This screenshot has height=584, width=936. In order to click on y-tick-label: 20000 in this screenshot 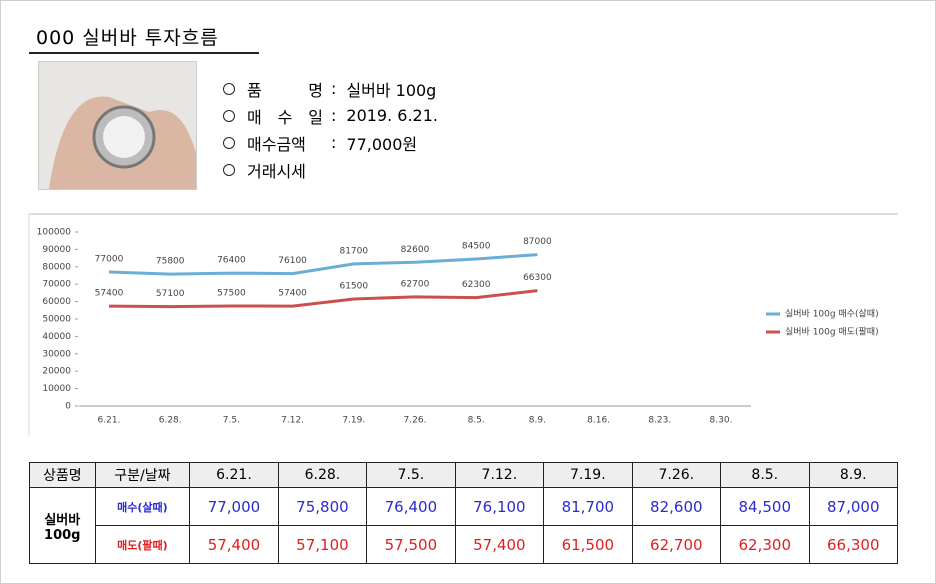, I will do `click(56, 372)`.